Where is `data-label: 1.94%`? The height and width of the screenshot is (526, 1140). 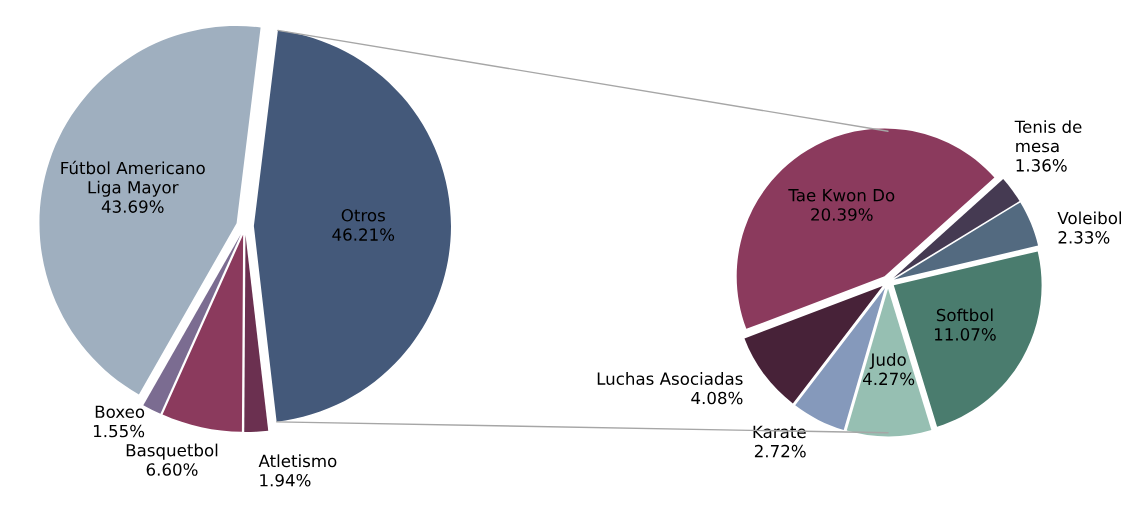 data-label: 1.94% is located at coordinates (285, 480).